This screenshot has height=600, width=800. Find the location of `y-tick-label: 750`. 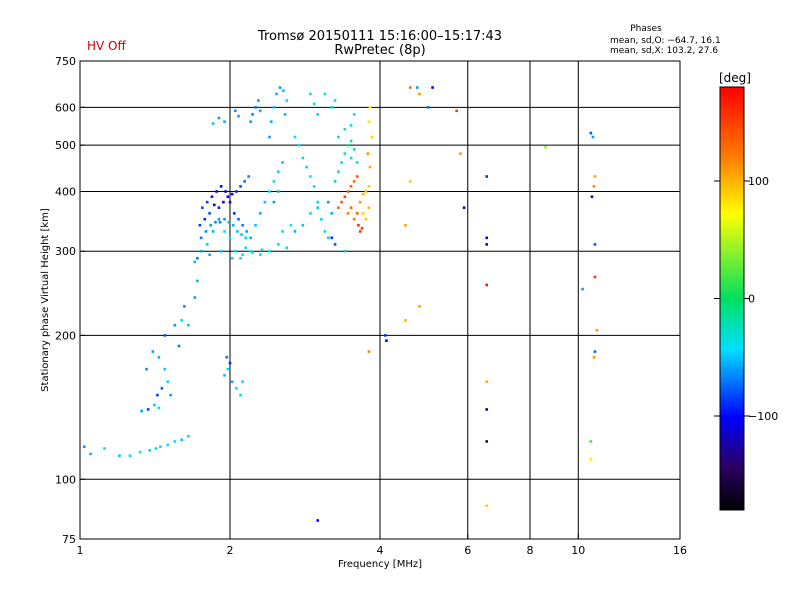

y-tick-label: 750 is located at coordinates (65, 61).